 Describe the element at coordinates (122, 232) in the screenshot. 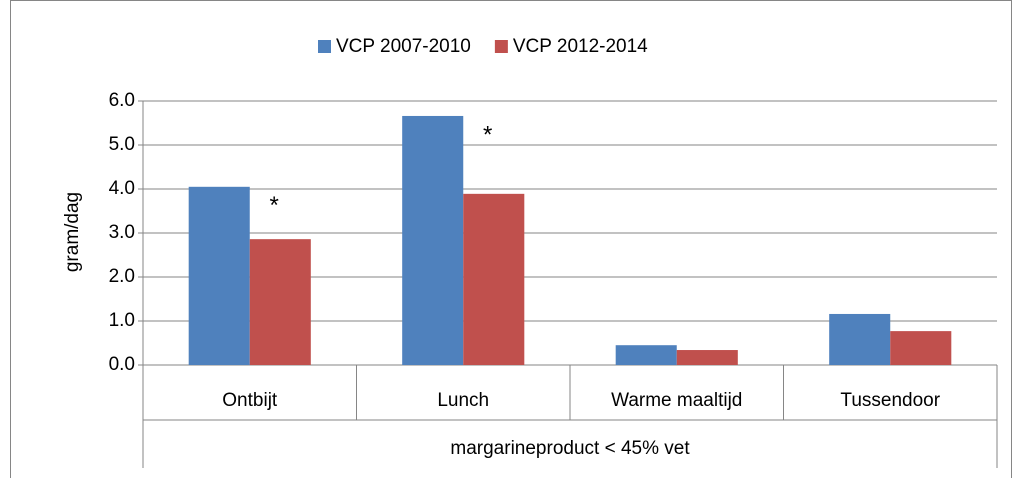

I see `y-tick-label: 3.0` at that location.